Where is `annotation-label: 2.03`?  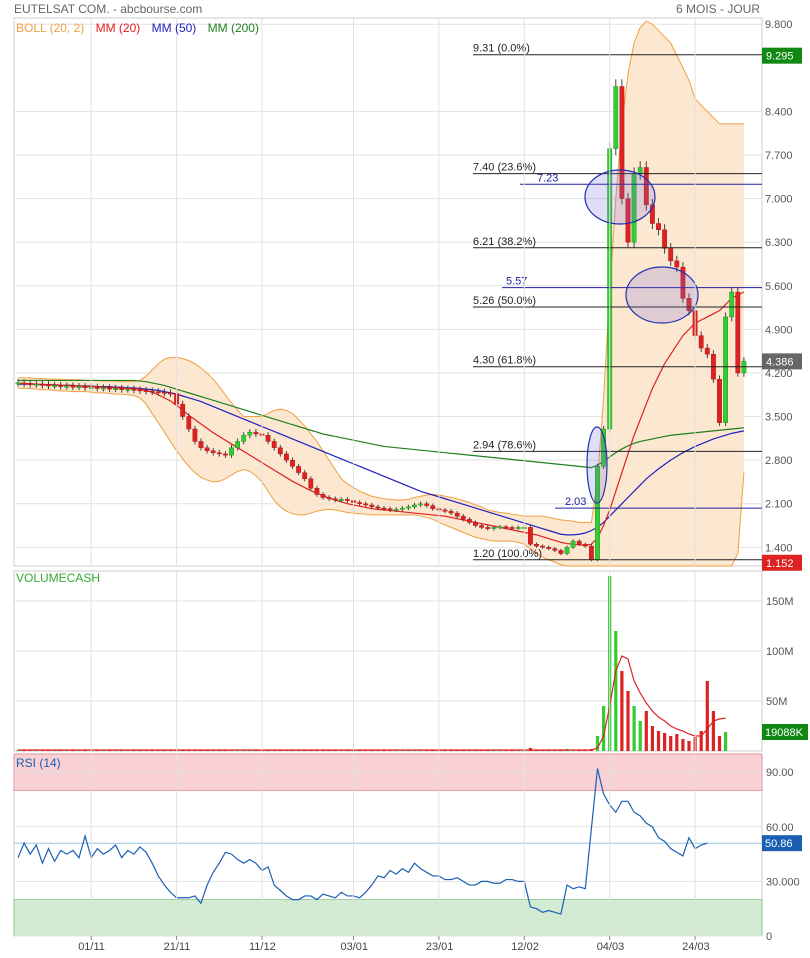 annotation-label: 2.03 is located at coordinates (575, 502).